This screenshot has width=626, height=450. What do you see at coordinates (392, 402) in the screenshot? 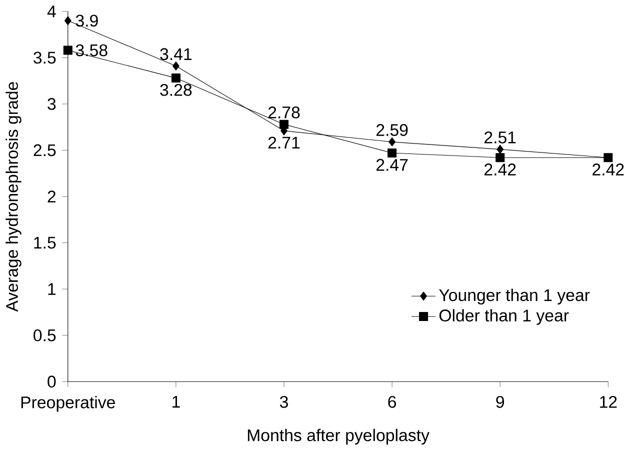
I see `x-tick-label: 6` at bounding box center [392, 402].